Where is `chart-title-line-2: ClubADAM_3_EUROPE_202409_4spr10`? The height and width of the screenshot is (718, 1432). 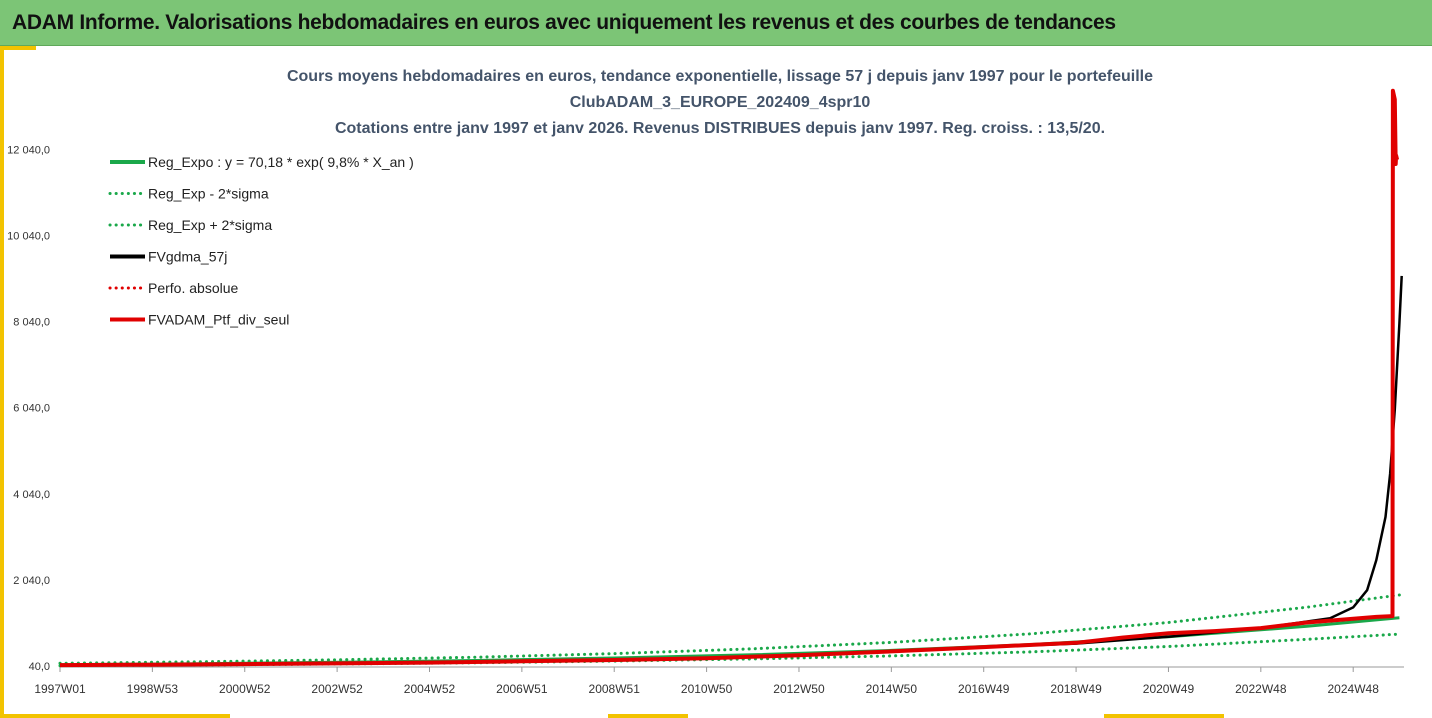
chart-title-line-2: ClubADAM_3_EUROPE_202409_4spr10 is located at coordinates (720, 102).